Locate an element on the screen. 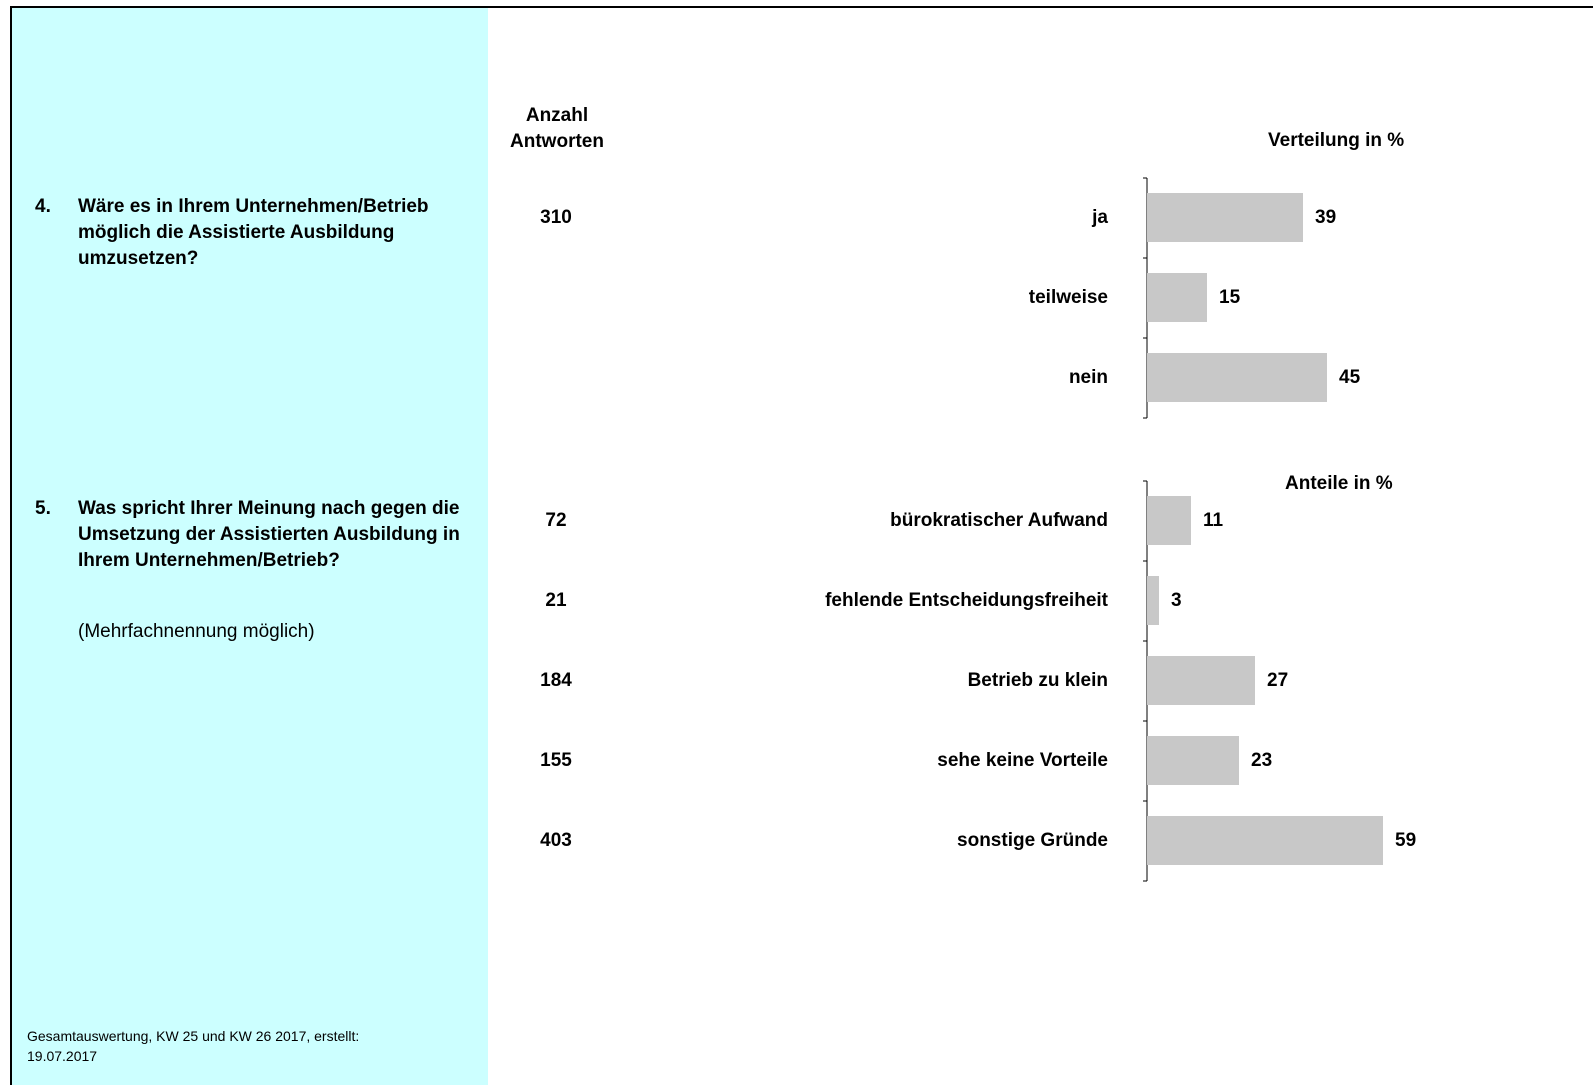 The width and height of the screenshot is (1593, 1085). answer-count: 403 is located at coordinates (556, 840).